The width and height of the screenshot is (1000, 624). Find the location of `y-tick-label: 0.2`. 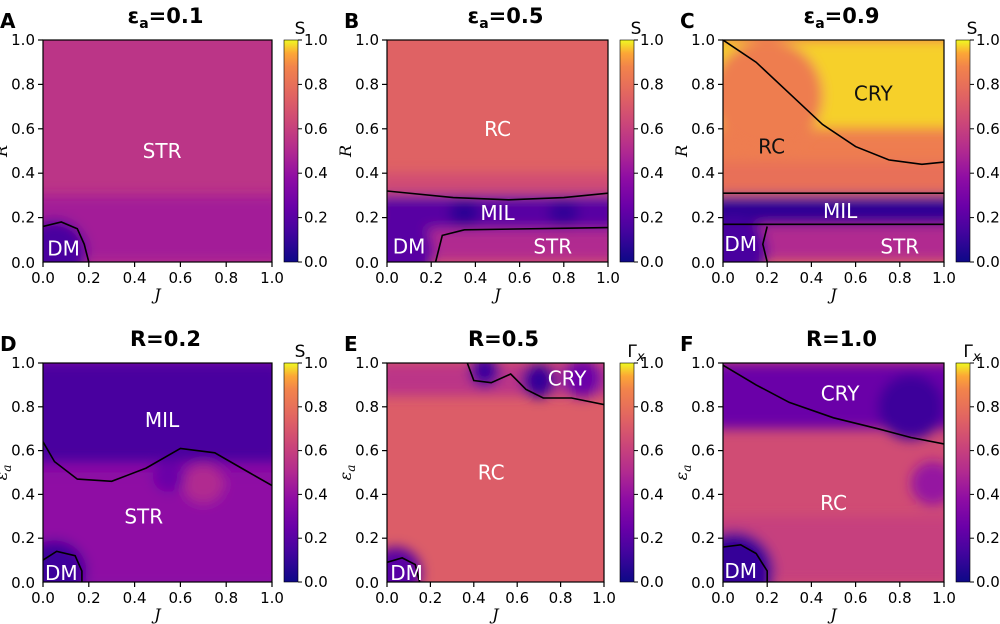

y-tick-label: 0.2 is located at coordinates (367, 538).